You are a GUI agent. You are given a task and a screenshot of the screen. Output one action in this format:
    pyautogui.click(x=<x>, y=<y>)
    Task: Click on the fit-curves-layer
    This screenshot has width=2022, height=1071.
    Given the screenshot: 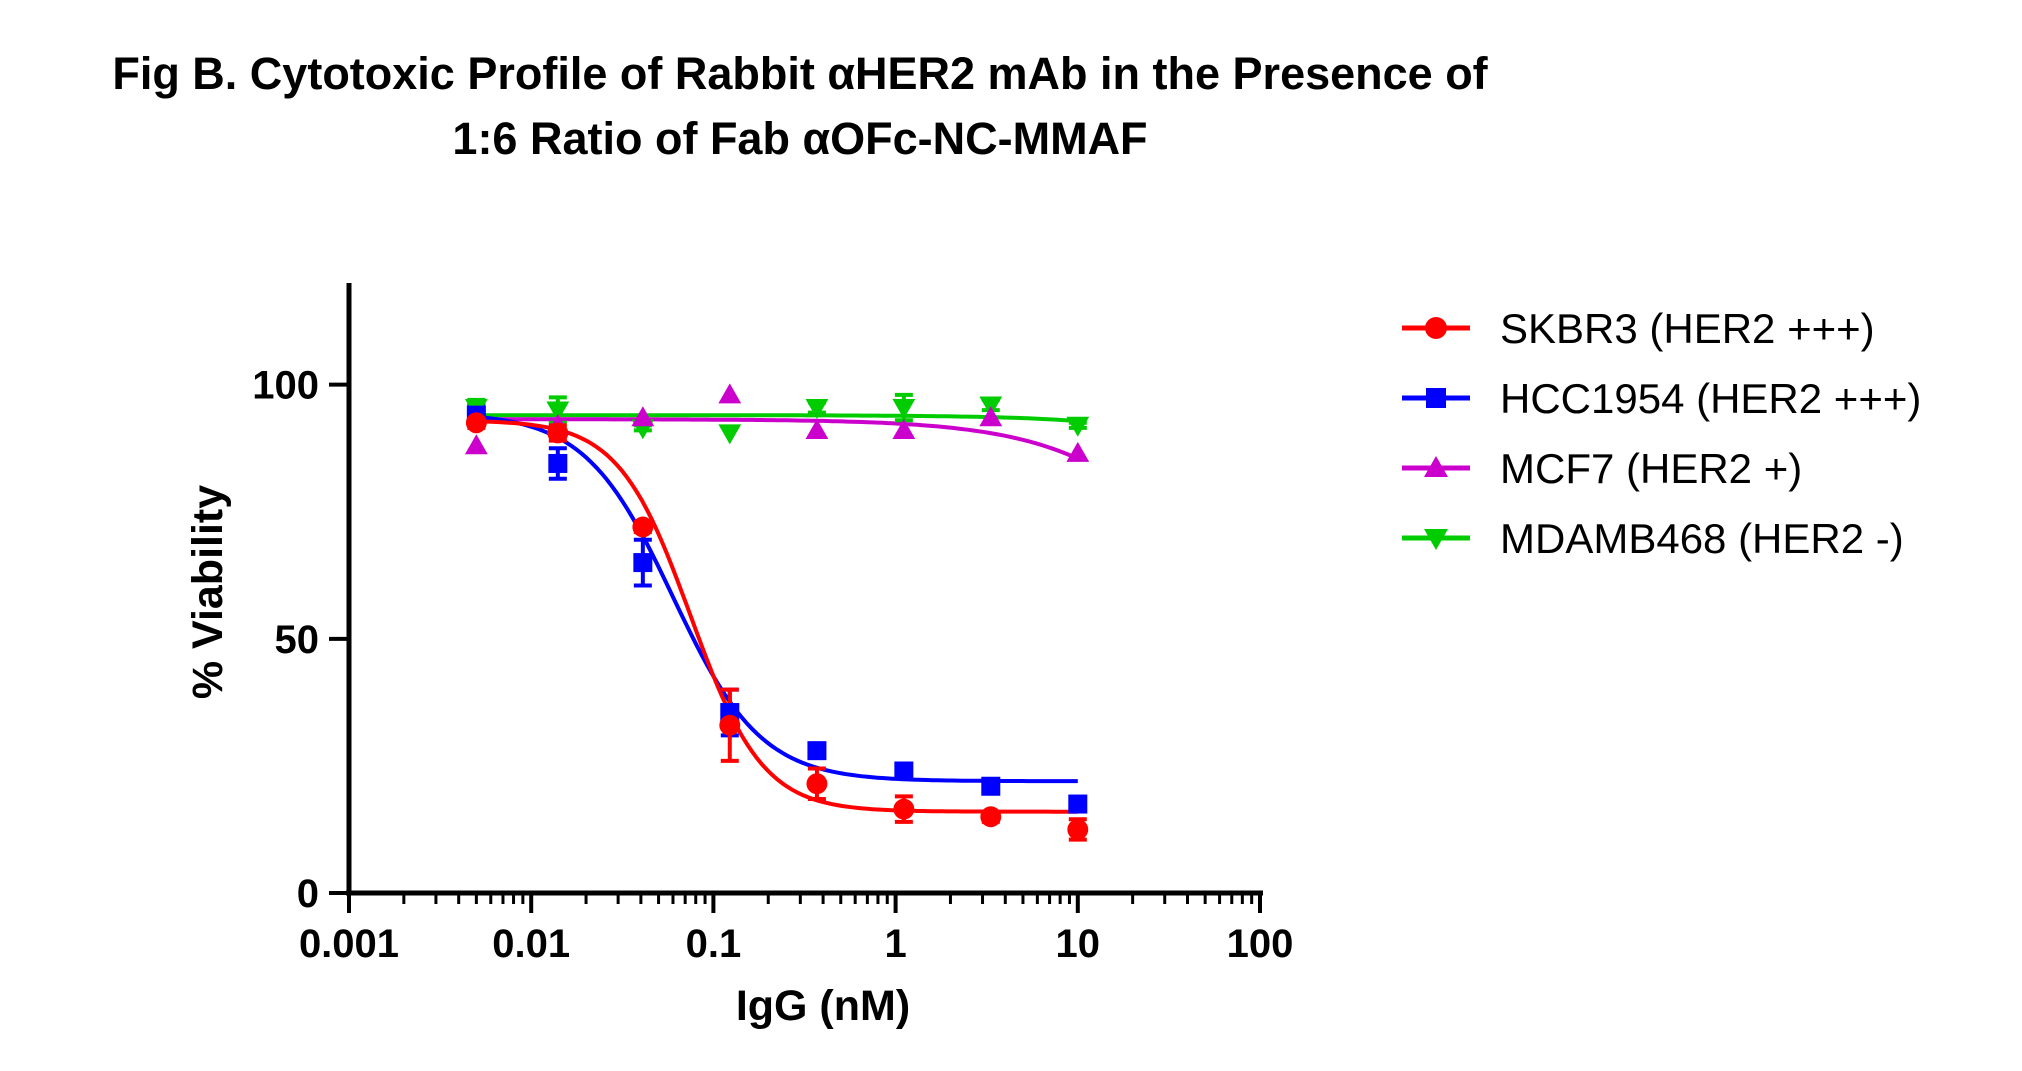 What is the action you would take?
    pyautogui.click(x=777, y=613)
    